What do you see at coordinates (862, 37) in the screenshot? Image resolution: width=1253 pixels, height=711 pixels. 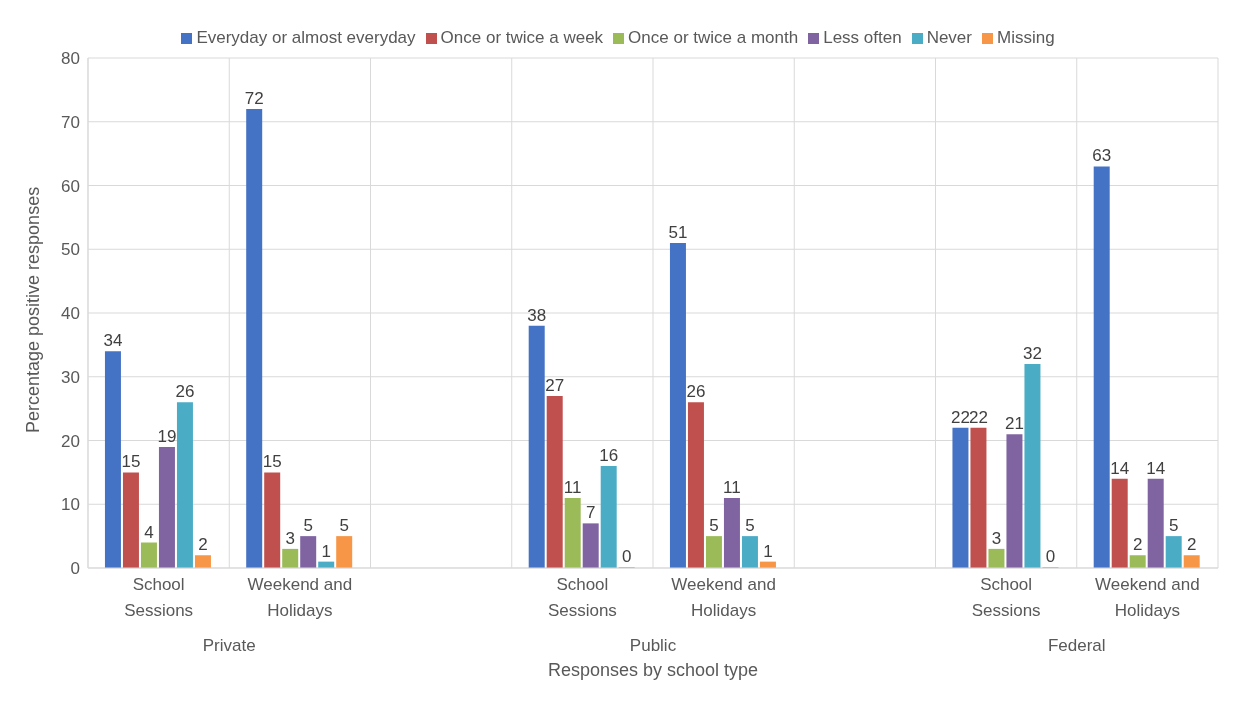 I see `legend-label: Less often` at bounding box center [862, 37].